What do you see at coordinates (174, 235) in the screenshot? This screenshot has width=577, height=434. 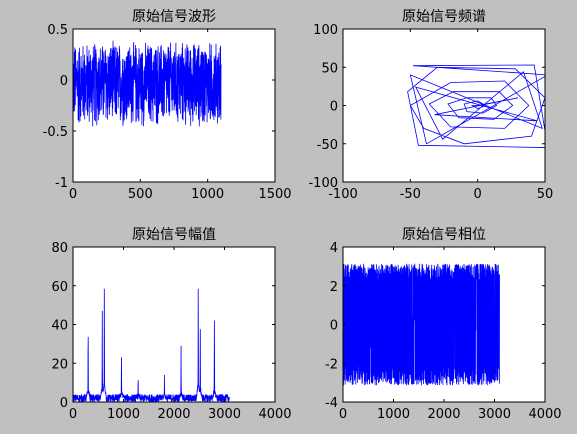 I see `chart-title: 原始信号幅值` at bounding box center [174, 235].